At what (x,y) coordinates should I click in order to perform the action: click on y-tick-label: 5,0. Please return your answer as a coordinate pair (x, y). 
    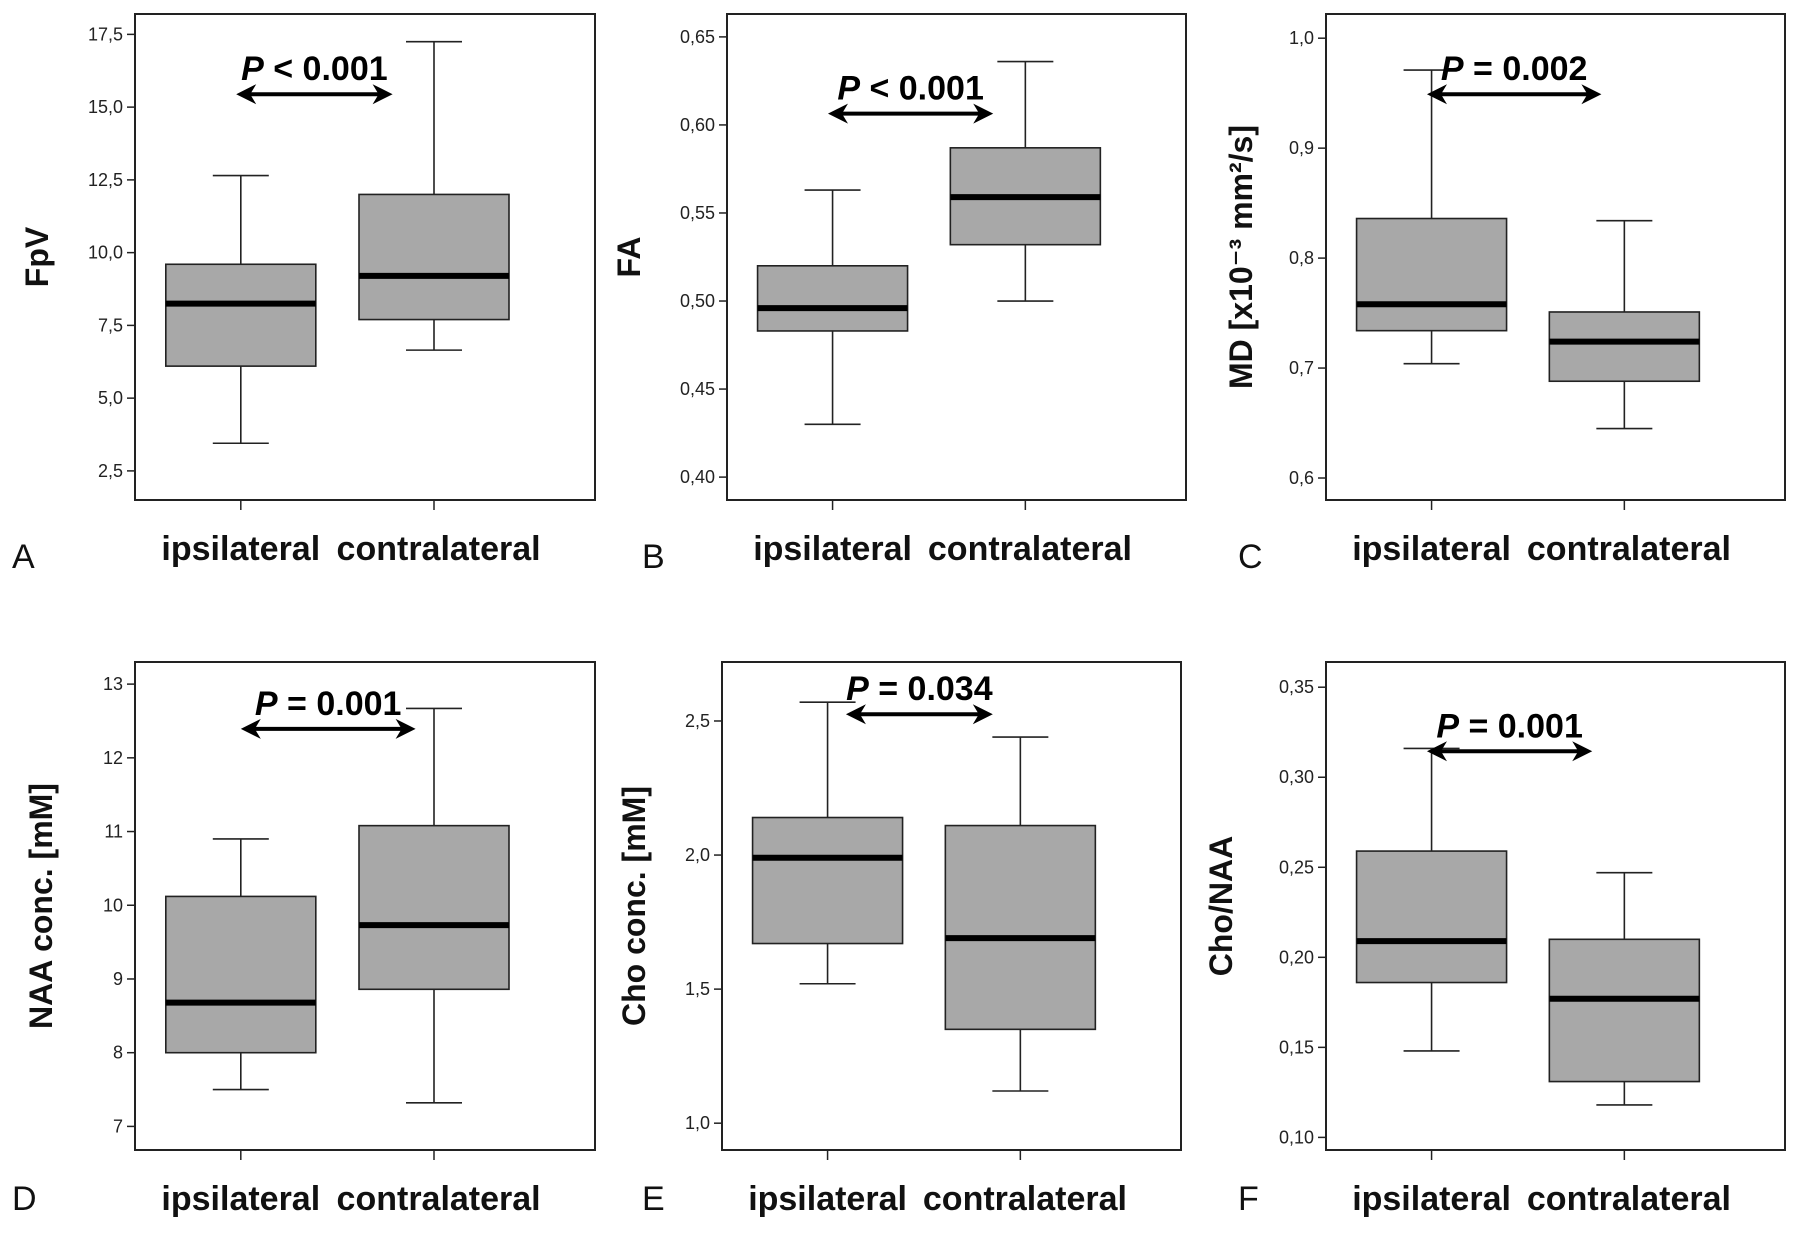
    Looking at the image, I should click on (110, 398).